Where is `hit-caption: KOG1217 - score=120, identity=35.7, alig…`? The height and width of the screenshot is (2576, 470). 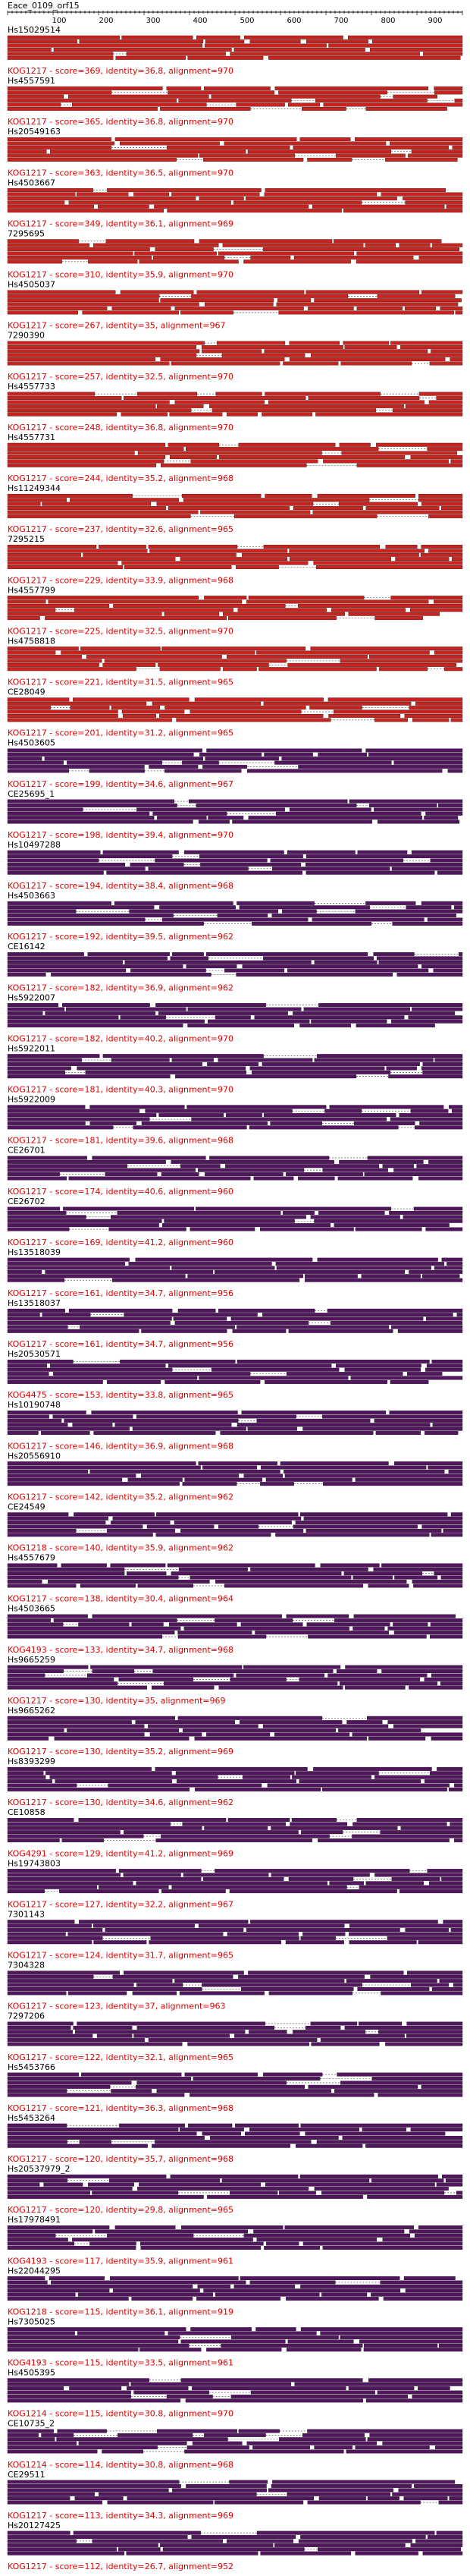 hit-caption: KOG1217 - score=120, identity=35.7, alig… is located at coordinates (120, 2159).